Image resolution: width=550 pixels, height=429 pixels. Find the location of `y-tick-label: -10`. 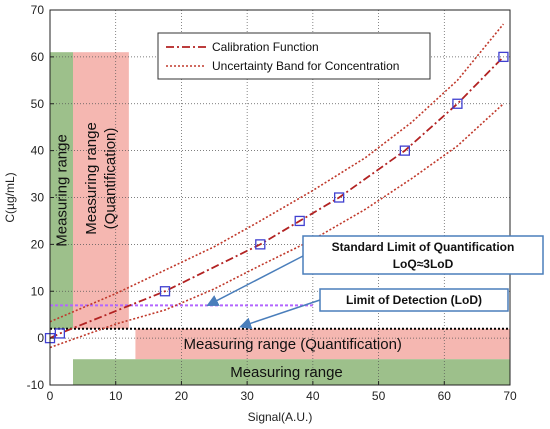

y-tick-label: -10 is located at coordinates (36, 385).